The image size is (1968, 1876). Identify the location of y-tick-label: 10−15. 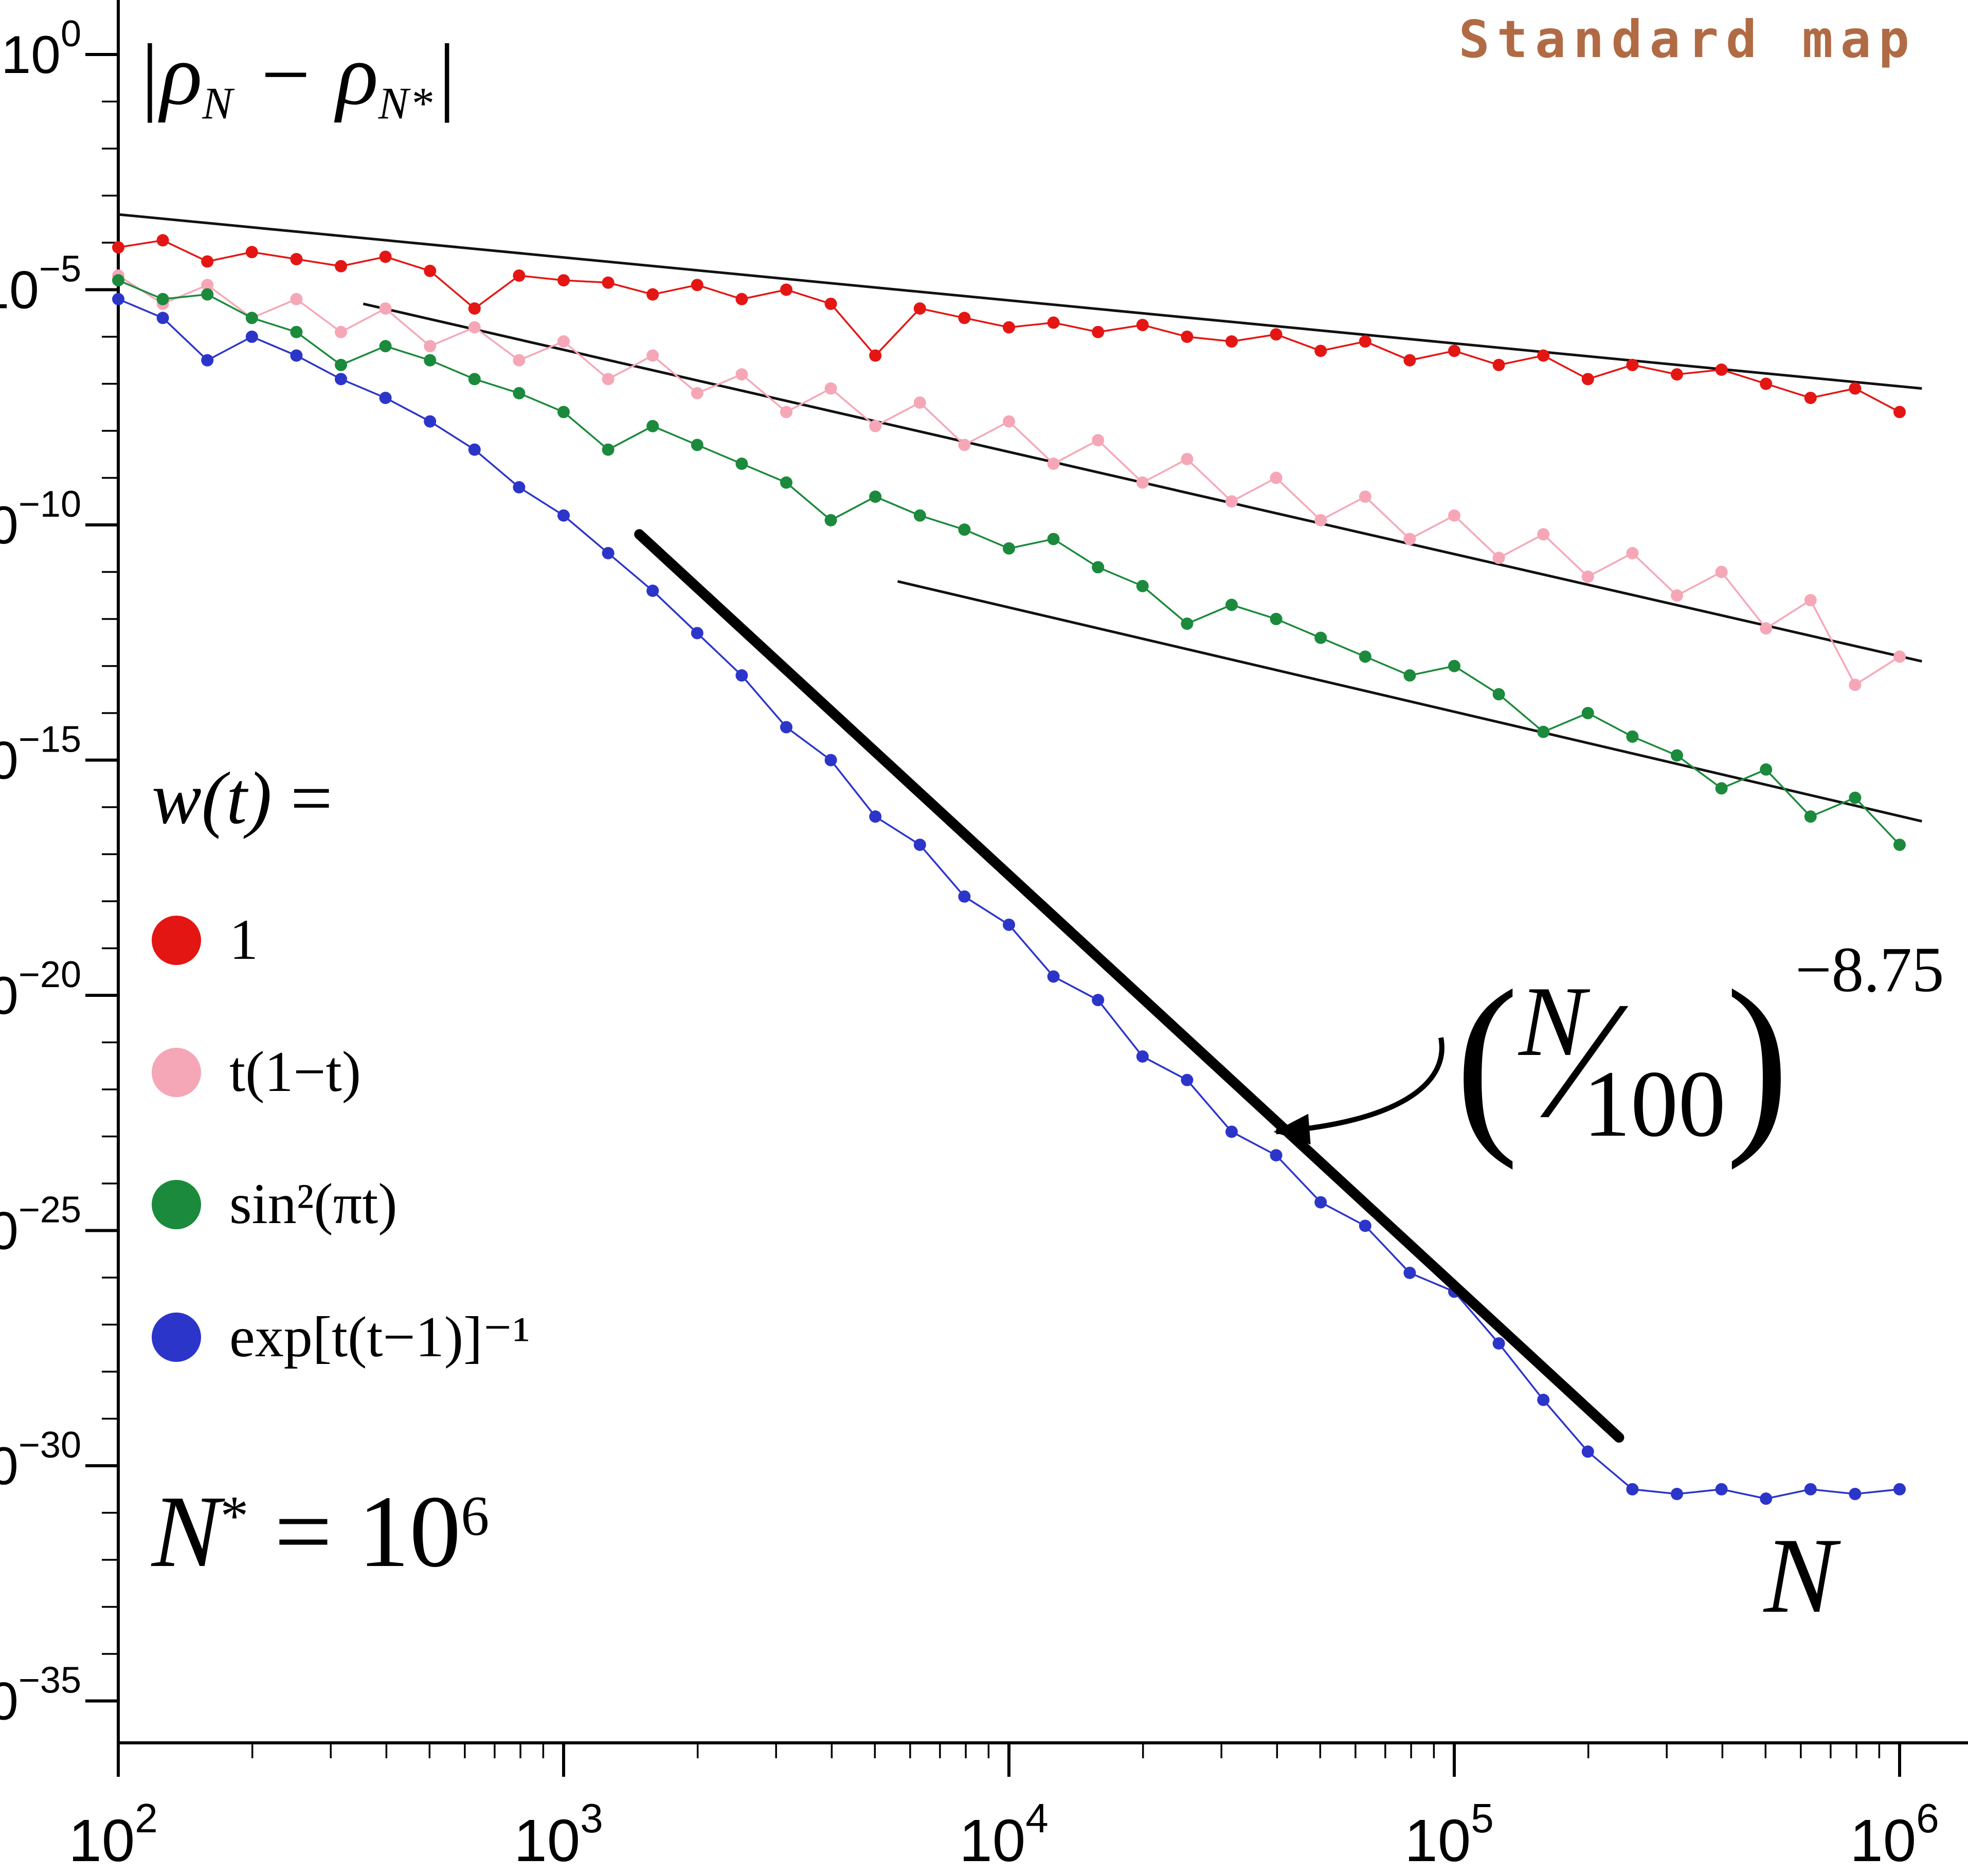
(40, 755).